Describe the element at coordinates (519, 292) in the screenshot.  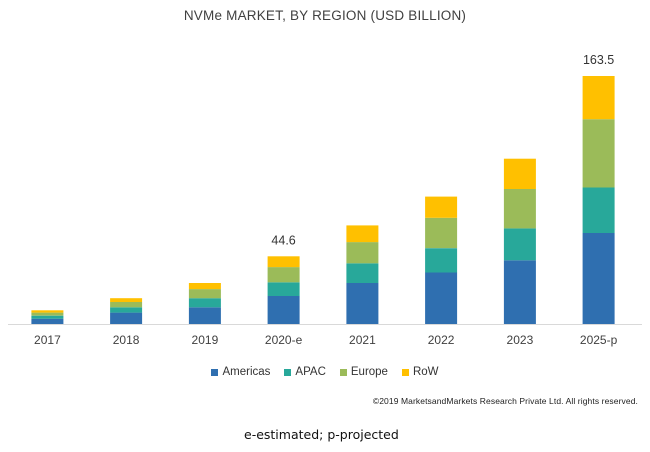
I see `bar-americas-2023` at that location.